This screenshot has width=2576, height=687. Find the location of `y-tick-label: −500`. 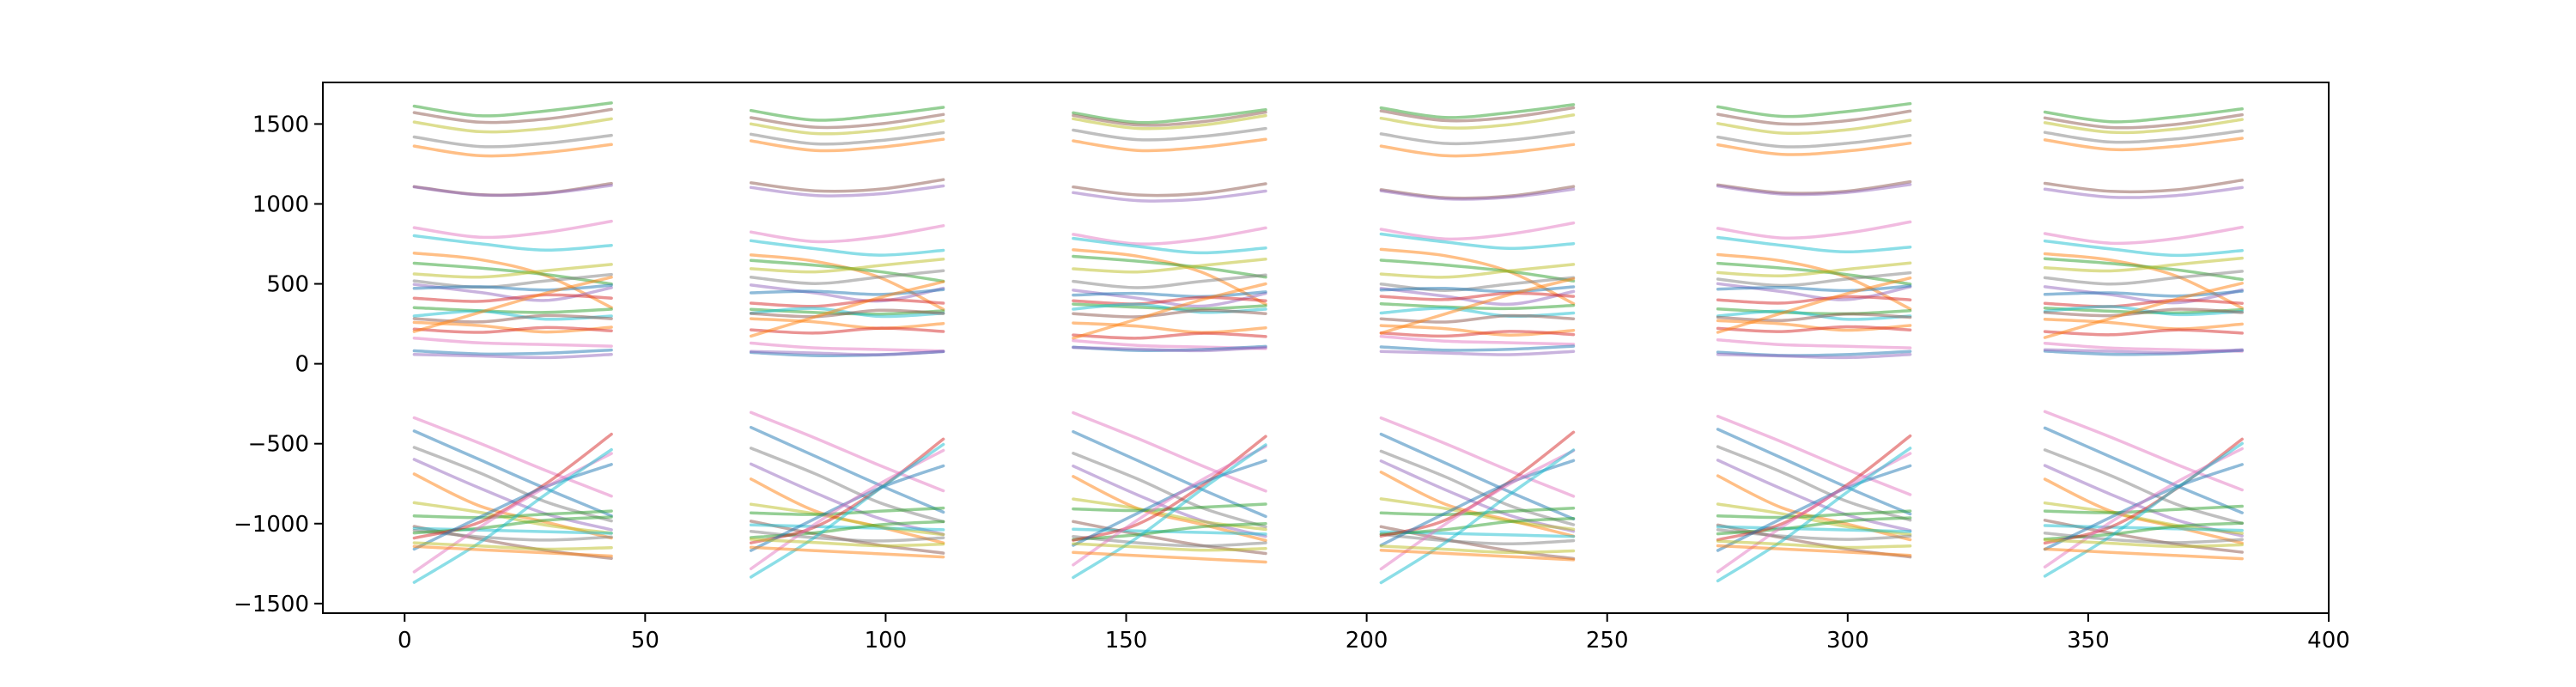

y-tick-label: −500 is located at coordinates (279, 445).